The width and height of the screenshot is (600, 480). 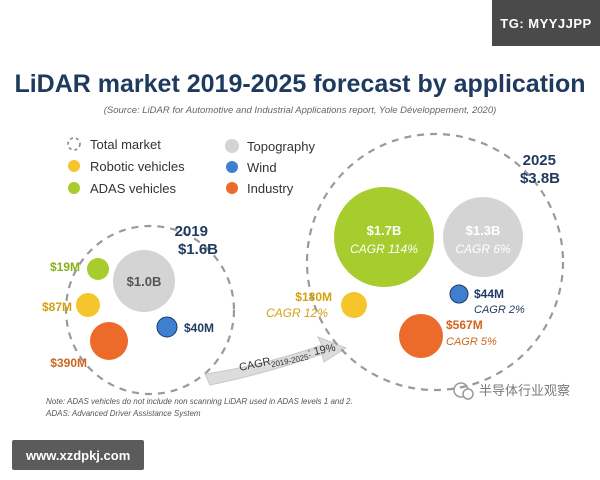 What do you see at coordinates (483, 230) in the screenshot?
I see `value-2025-topography: $1.3B` at bounding box center [483, 230].